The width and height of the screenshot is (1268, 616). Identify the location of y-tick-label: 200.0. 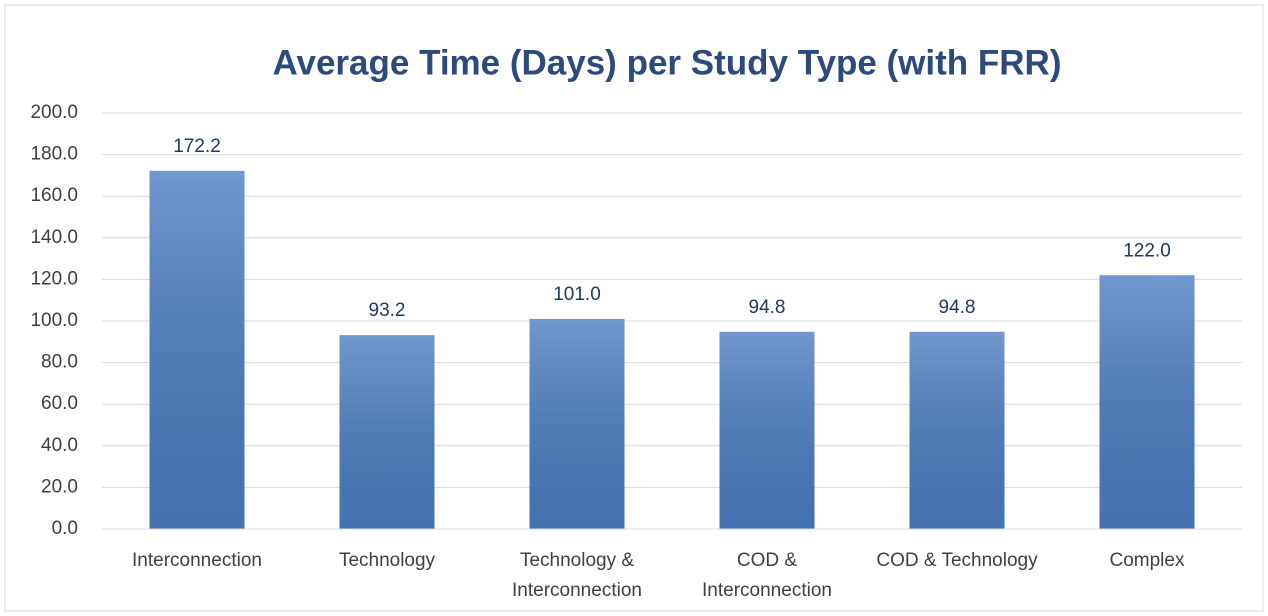
(54, 112).